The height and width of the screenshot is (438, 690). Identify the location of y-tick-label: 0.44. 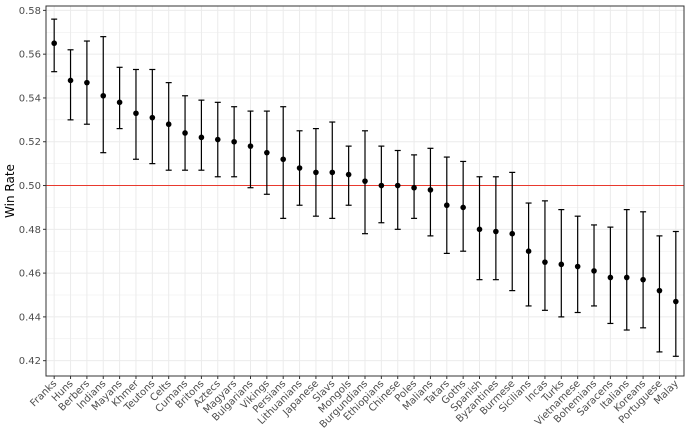
(30, 317).